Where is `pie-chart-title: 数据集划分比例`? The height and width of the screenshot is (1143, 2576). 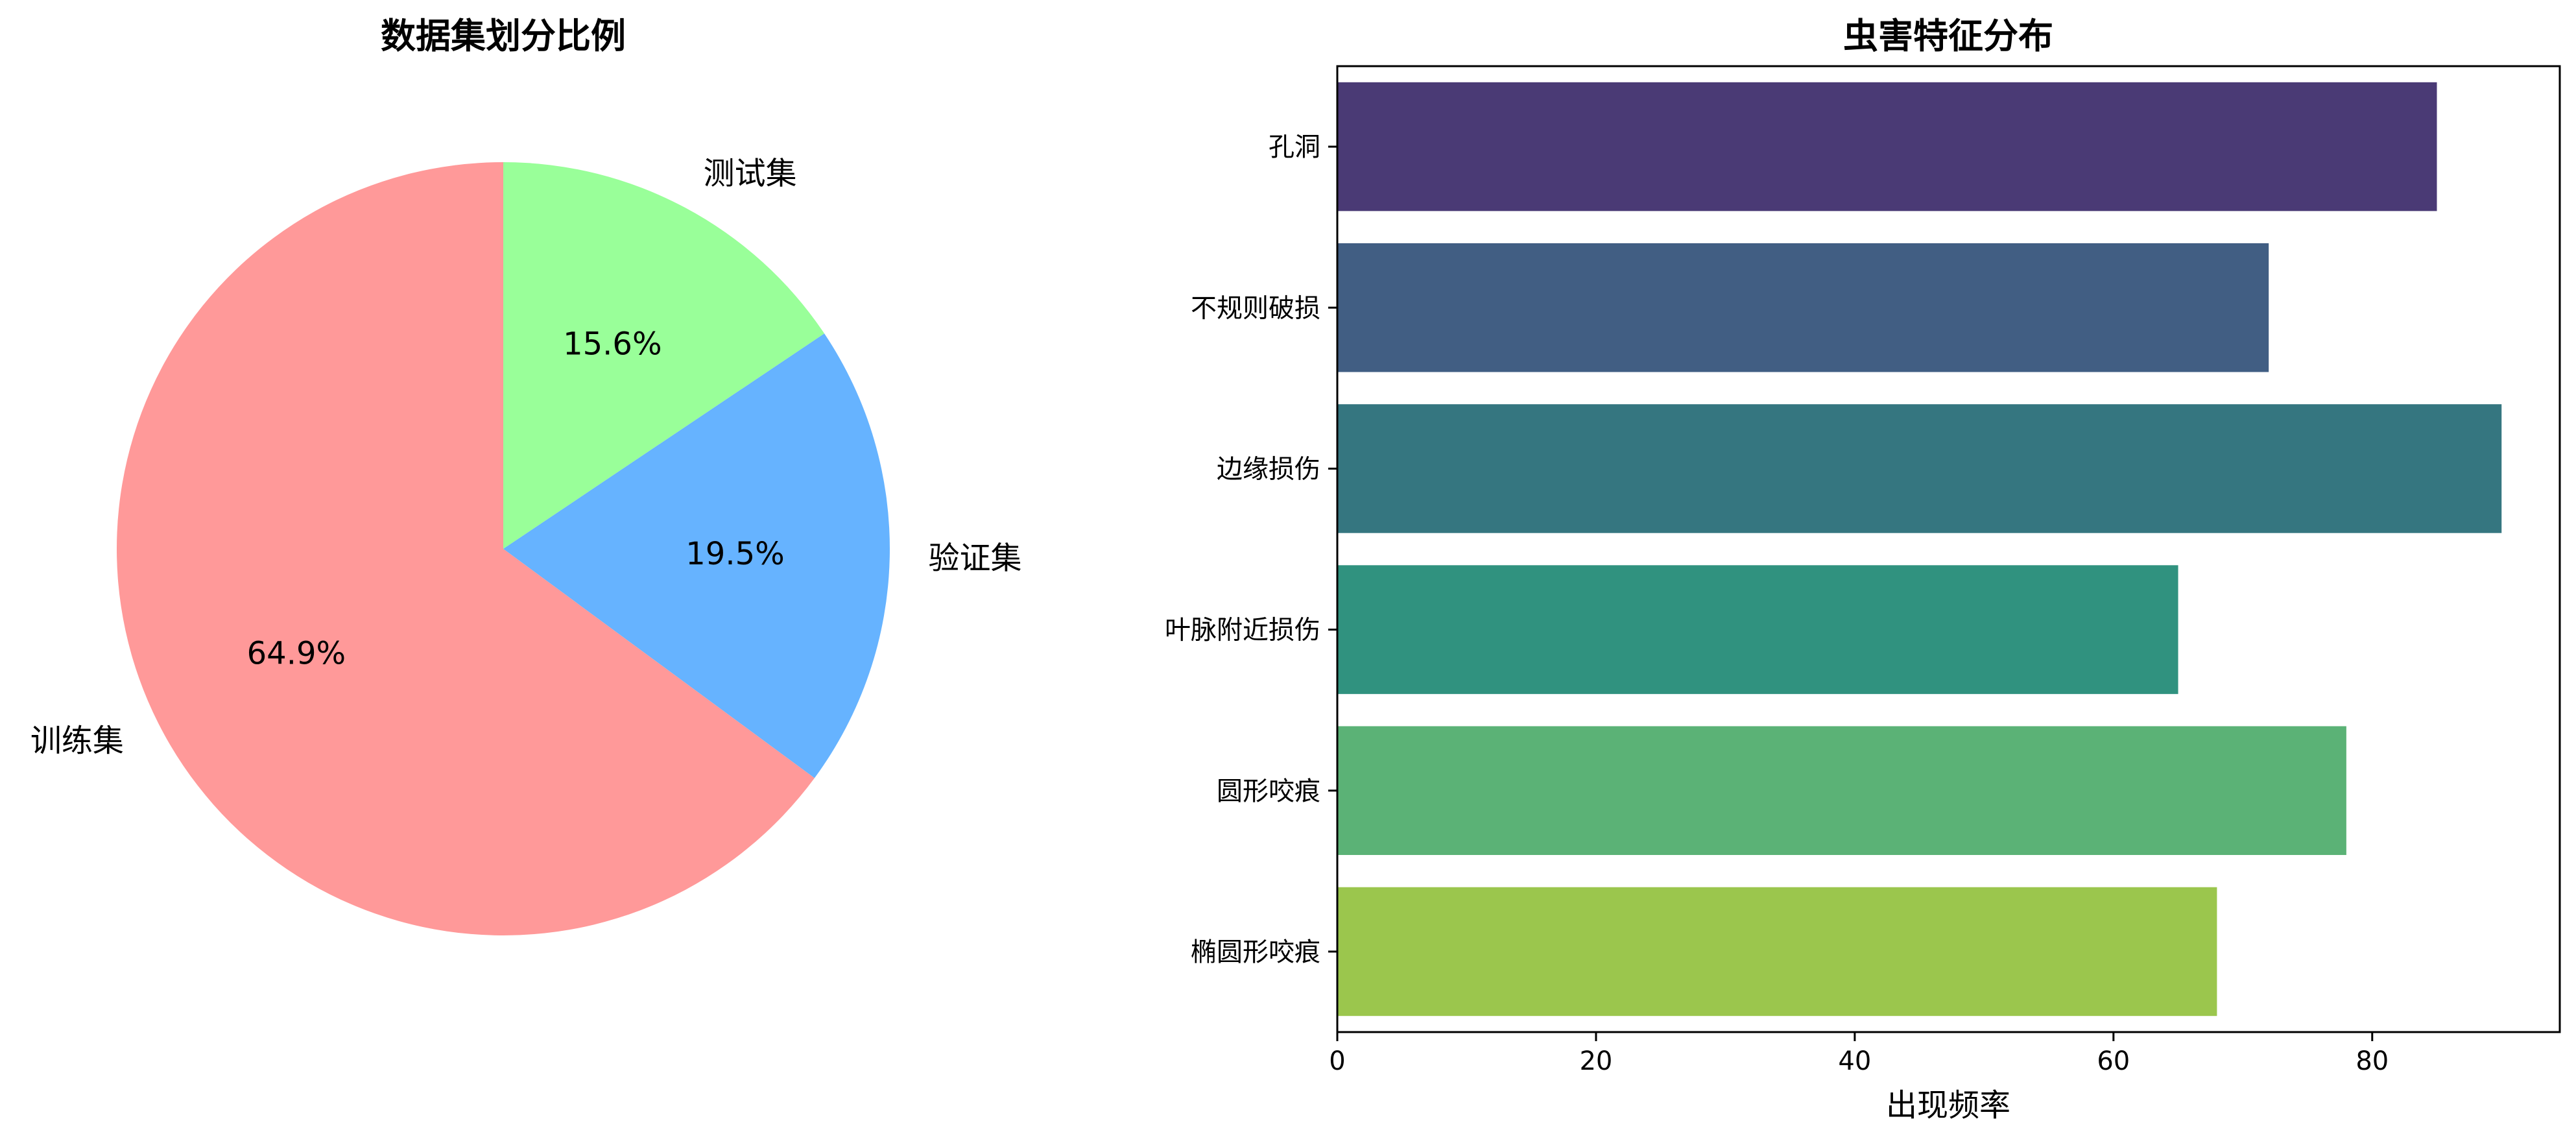 pie-chart-title: 数据集划分比例 is located at coordinates (503, 36).